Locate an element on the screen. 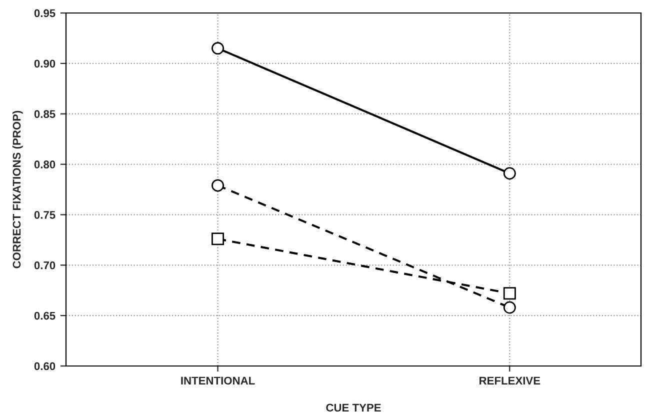  y-tick-label: 0.85 is located at coordinates (45, 114).